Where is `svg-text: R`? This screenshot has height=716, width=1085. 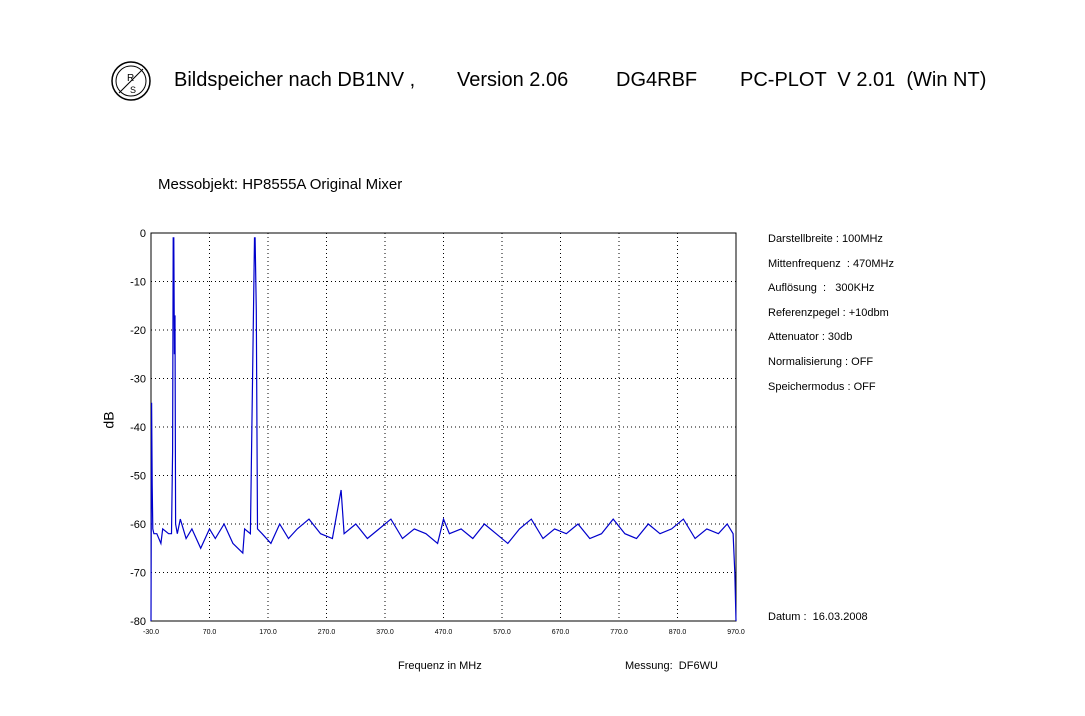
svg-text: R is located at coordinates (130, 78).